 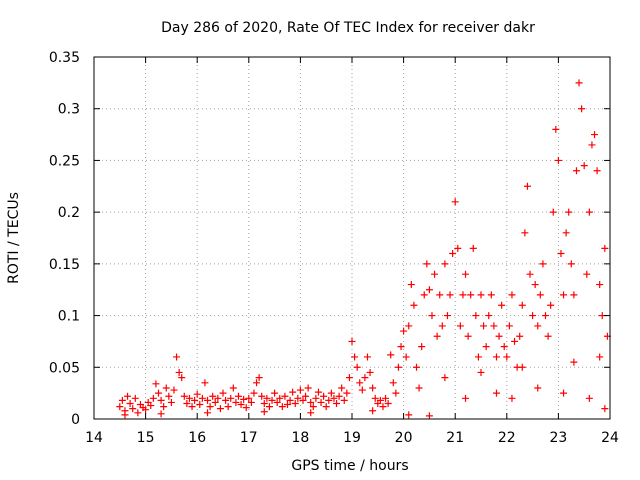 I want to click on y-tick-label: 0.15, so click(x=64, y=265).